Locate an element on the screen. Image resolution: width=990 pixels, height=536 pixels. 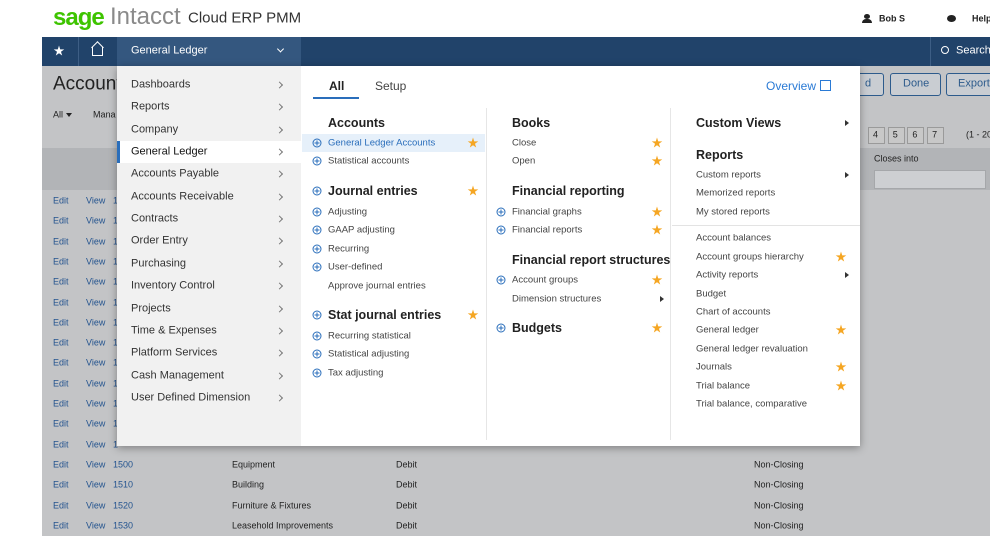
module-tab-label: General Ledger is located at coordinates (169, 50).